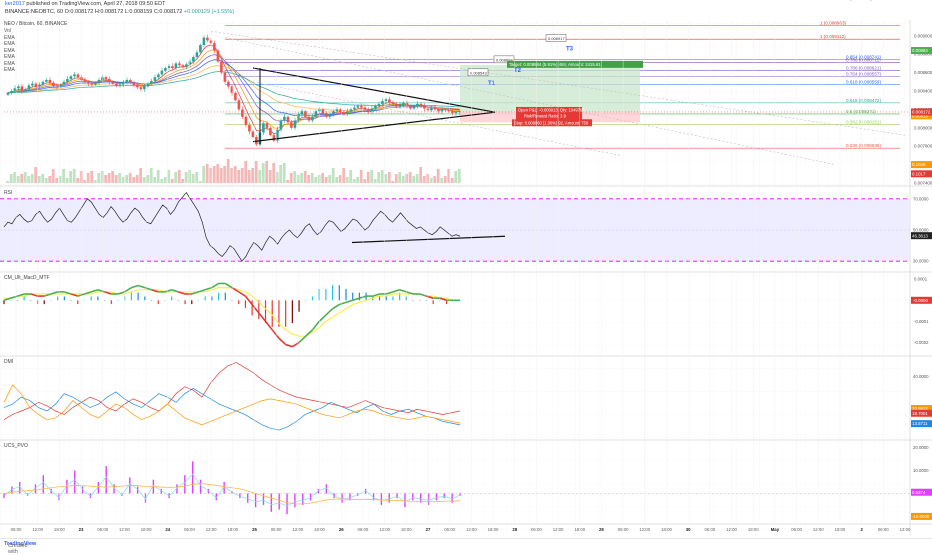 The width and height of the screenshot is (932, 555). What do you see at coordinates (921, 447) in the screenshot?
I see `ucs-tick: 20.0000` at bounding box center [921, 447].